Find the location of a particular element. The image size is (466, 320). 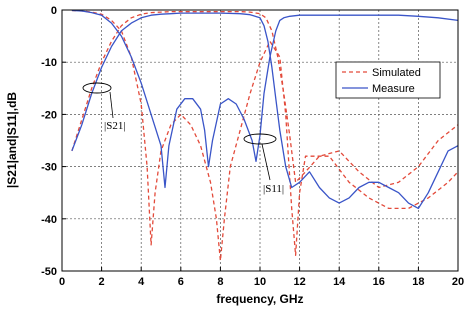

annotation-s11: |S11| is located at coordinates (263, 164).